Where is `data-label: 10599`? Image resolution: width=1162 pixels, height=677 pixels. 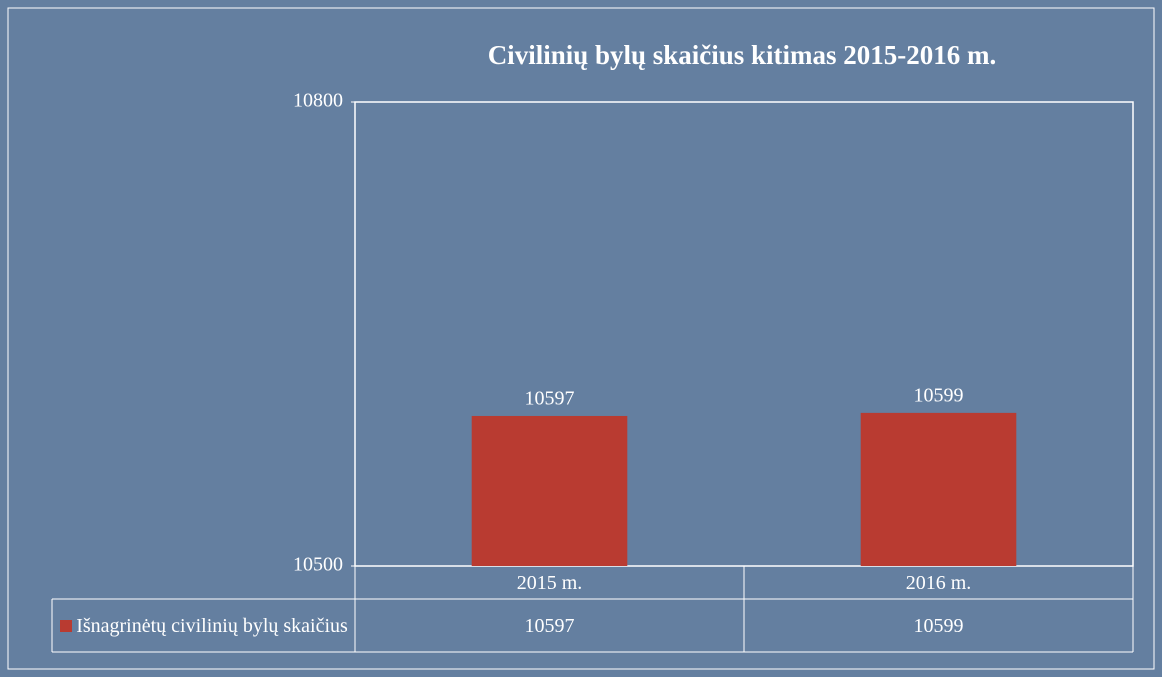
data-label: 10599 is located at coordinates (939, 395).